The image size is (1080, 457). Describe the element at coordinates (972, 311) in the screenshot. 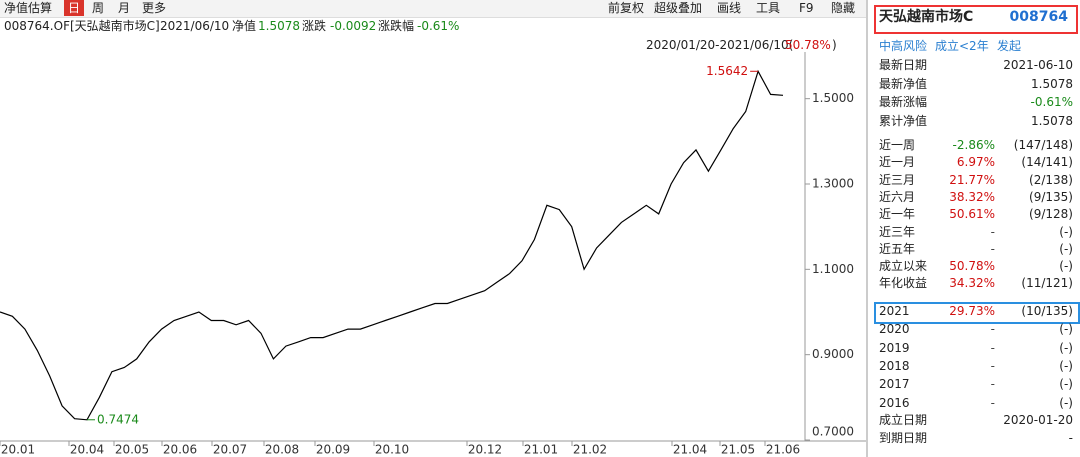

I see `years-return: 29.73%` at that location.